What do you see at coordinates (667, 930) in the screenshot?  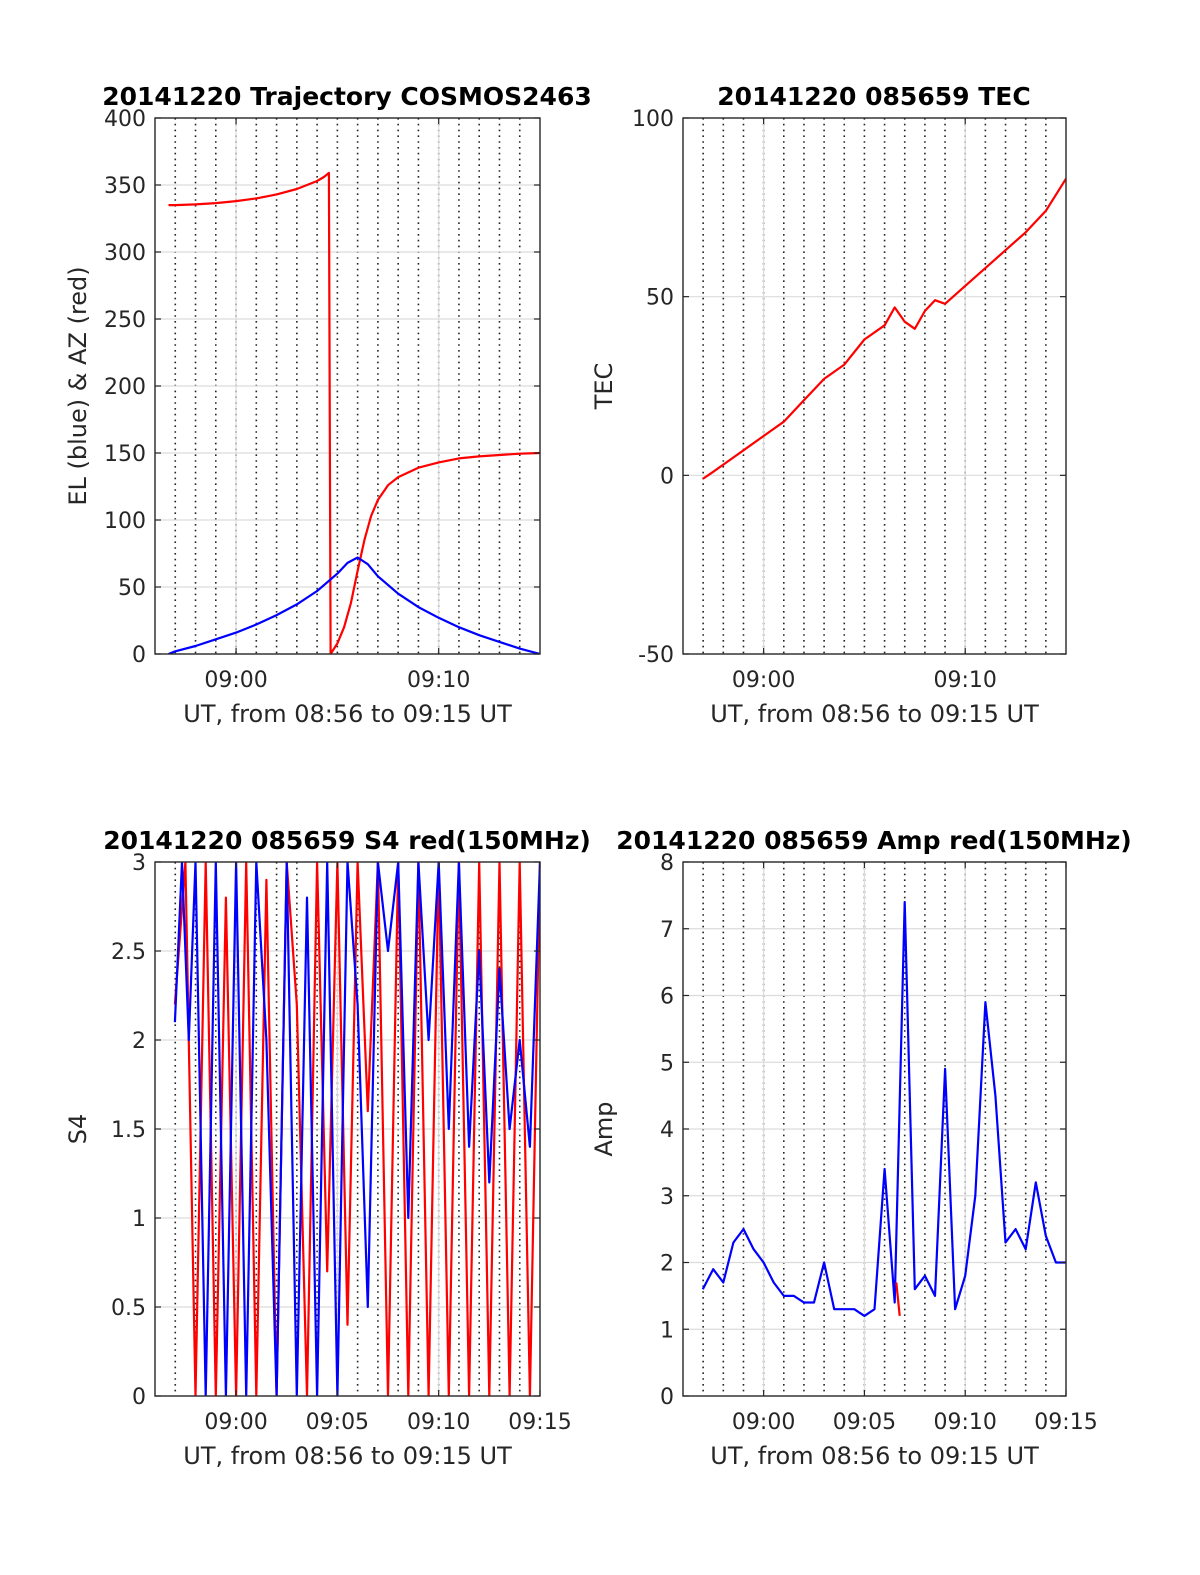 I see `y-tick-label: 7` at bounding box center [667, 930].